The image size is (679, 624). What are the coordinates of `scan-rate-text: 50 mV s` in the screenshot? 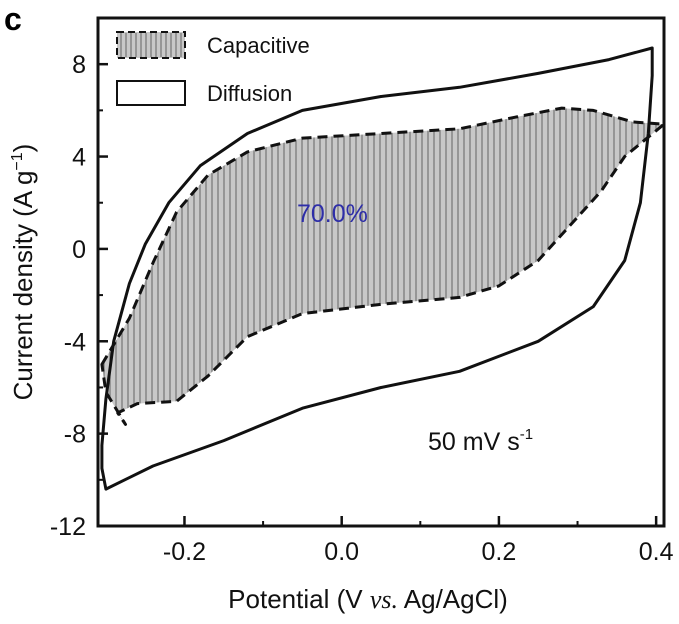 It's located at (474, 442).